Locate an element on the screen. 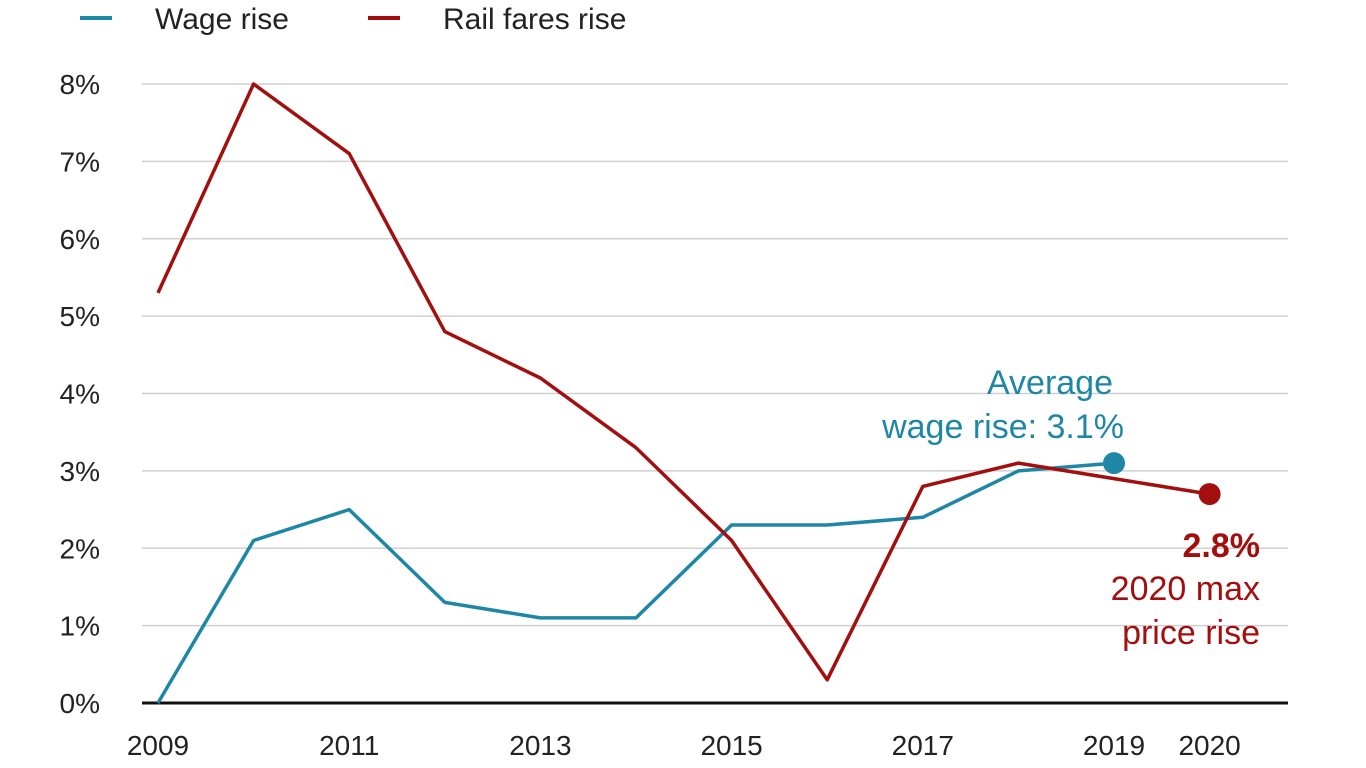  y-tick-label: 7% is located at coordinates (80, 161).